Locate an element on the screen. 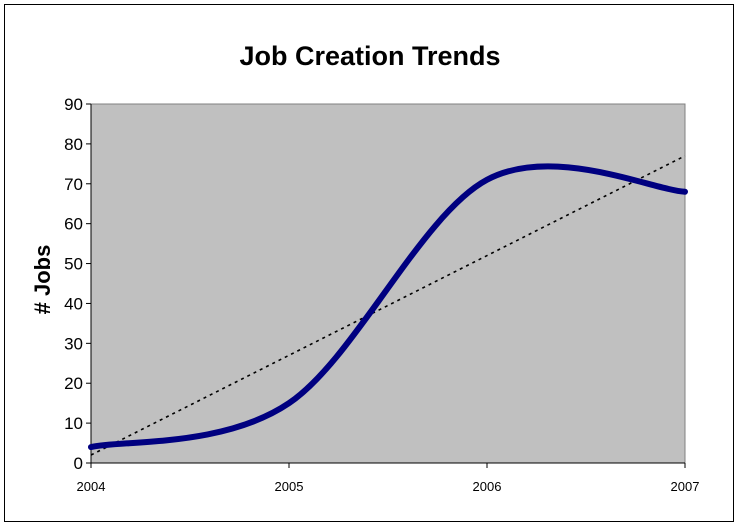 The image size is (740, 527). y-tick-label: 60 is located at coordinates (73, 224).